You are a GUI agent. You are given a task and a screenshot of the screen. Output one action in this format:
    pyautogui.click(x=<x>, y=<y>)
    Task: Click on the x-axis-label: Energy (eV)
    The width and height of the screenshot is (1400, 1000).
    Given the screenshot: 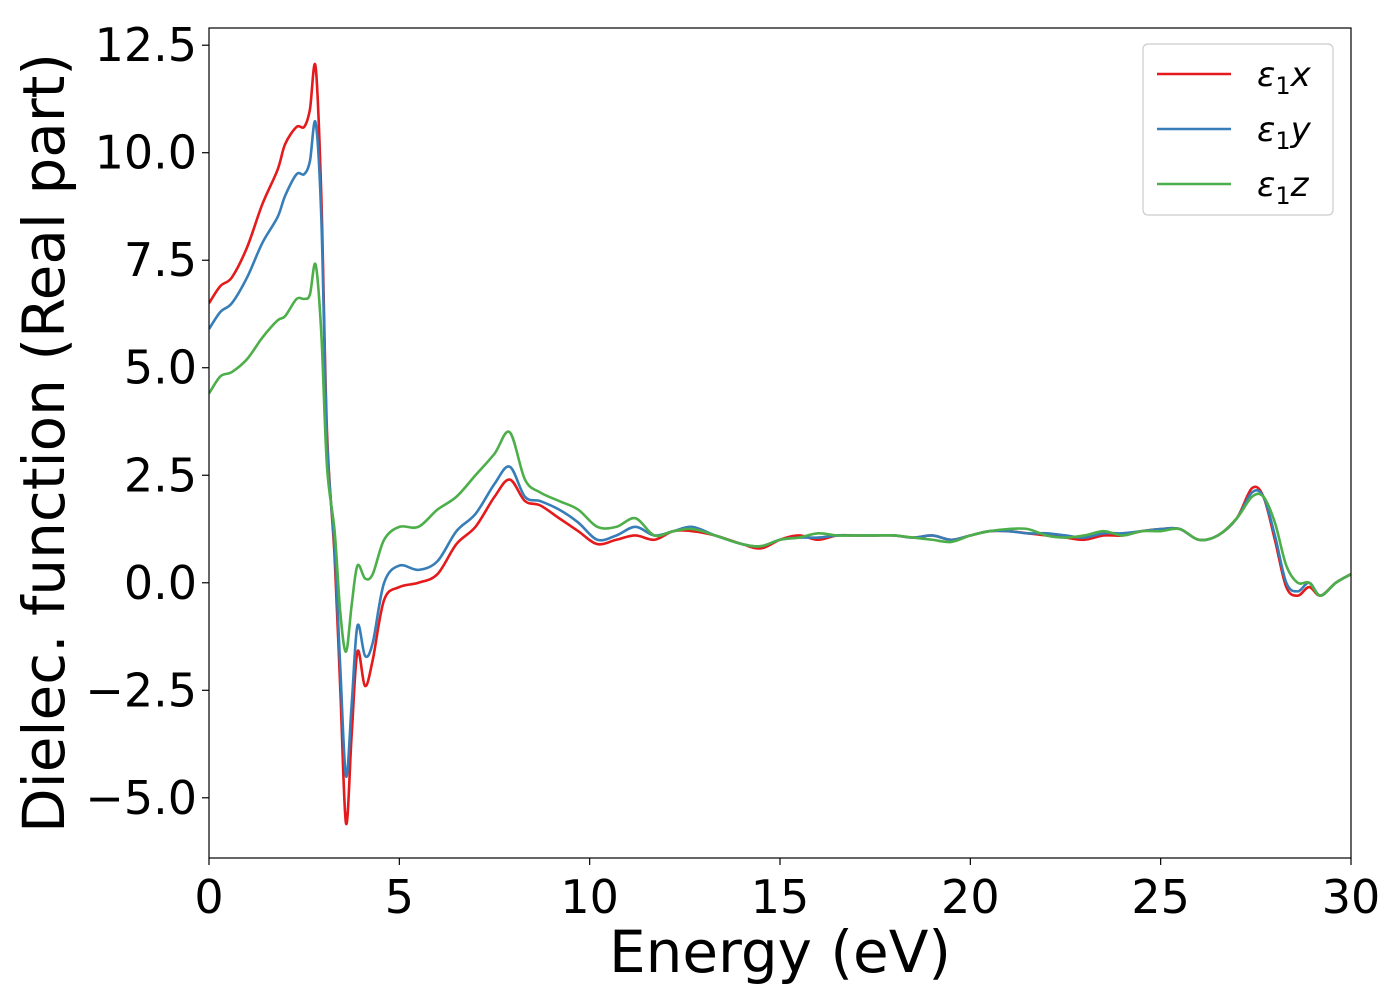 What is the action you would take?
    pyautogui.click(x=780, y=952)
    